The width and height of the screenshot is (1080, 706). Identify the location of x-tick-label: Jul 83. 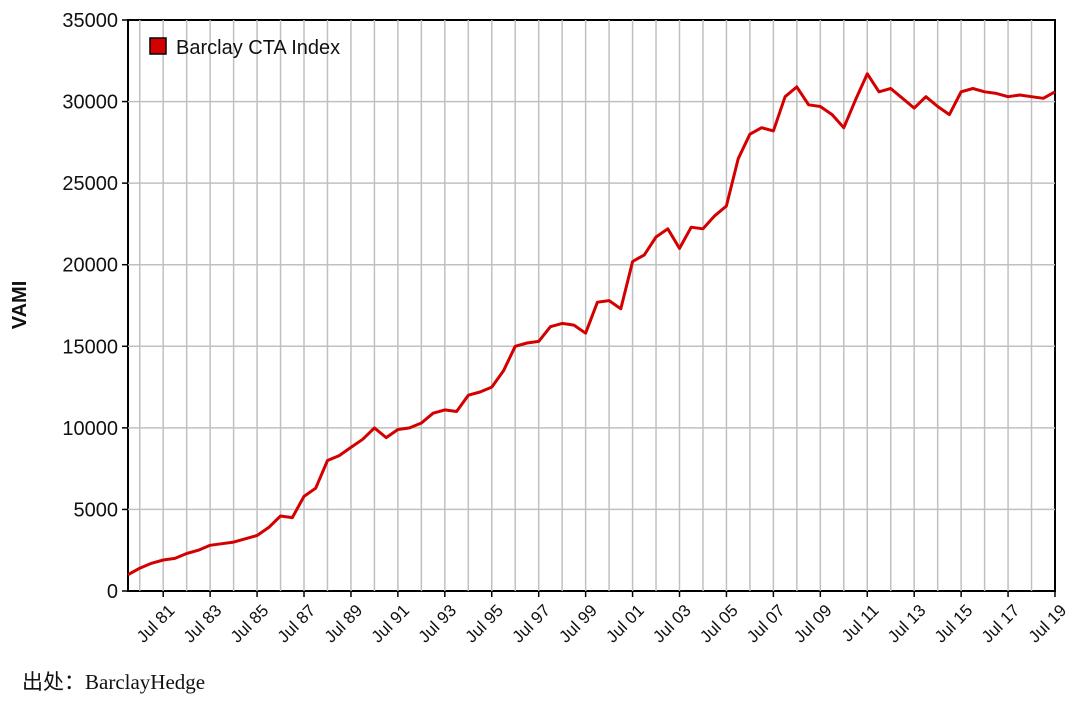
(203, 624).